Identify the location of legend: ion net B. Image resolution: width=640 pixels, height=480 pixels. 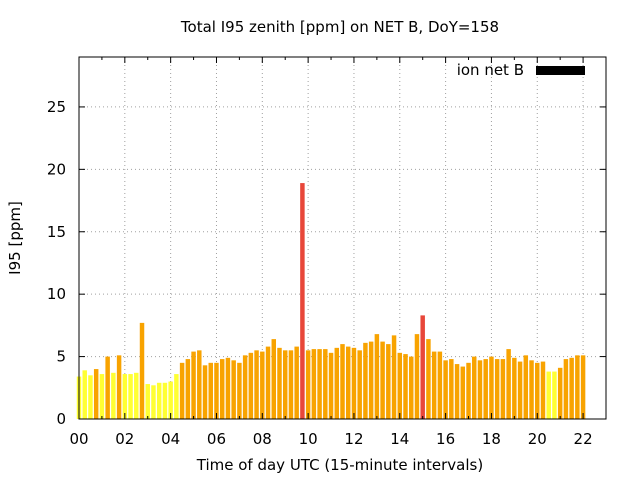
(521, 70).